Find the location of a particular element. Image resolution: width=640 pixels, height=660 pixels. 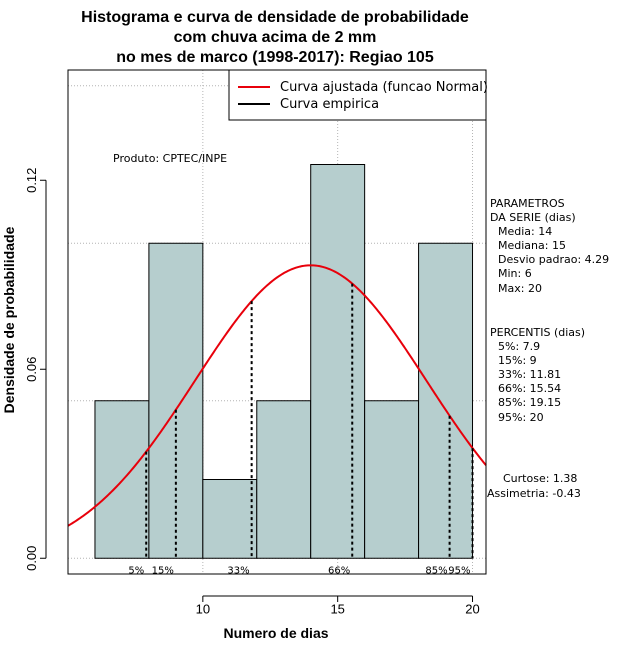

produto-label: Produto: CPTEC/INPE is located at coordinates (170, 158).